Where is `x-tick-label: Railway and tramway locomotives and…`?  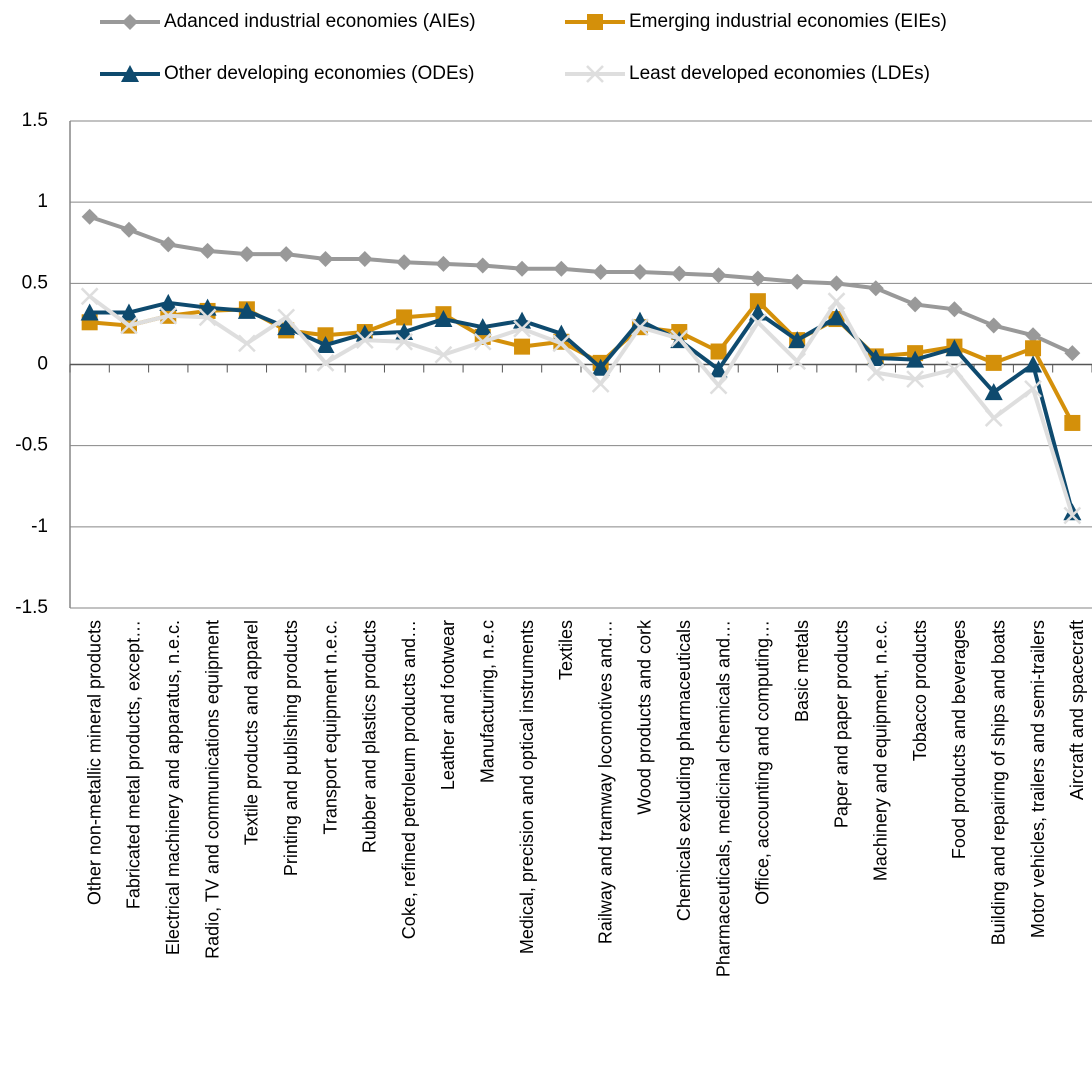
x-tick-label: Railway and tramway locomotives and… is located at coordinates (605, 782).